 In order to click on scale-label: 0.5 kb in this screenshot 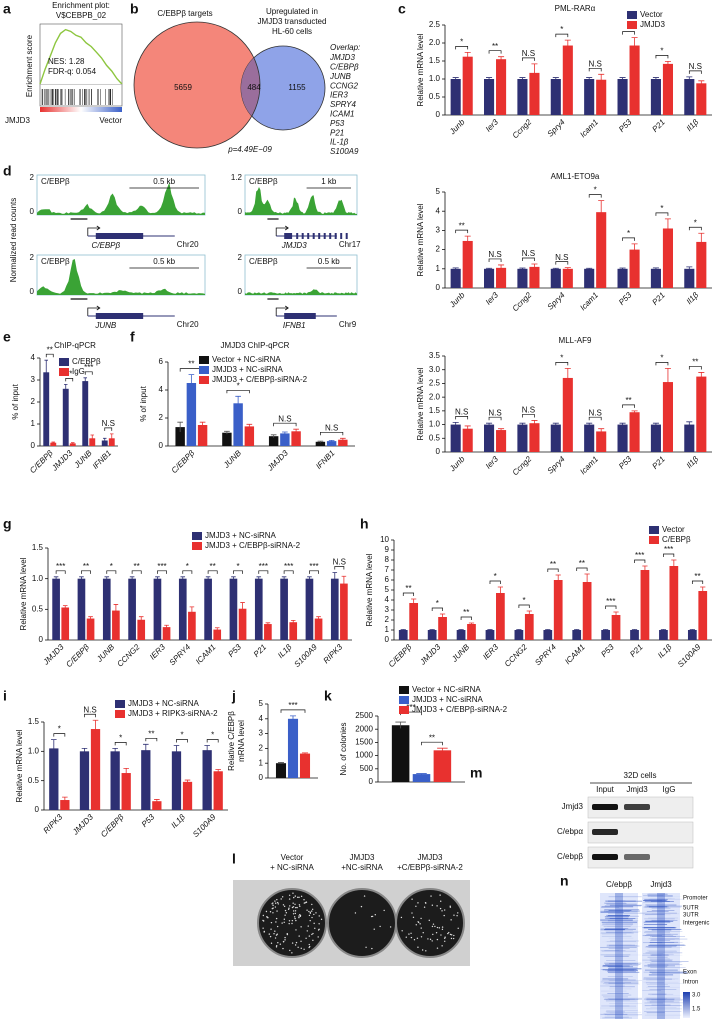, I will do `click(329, 261)`.